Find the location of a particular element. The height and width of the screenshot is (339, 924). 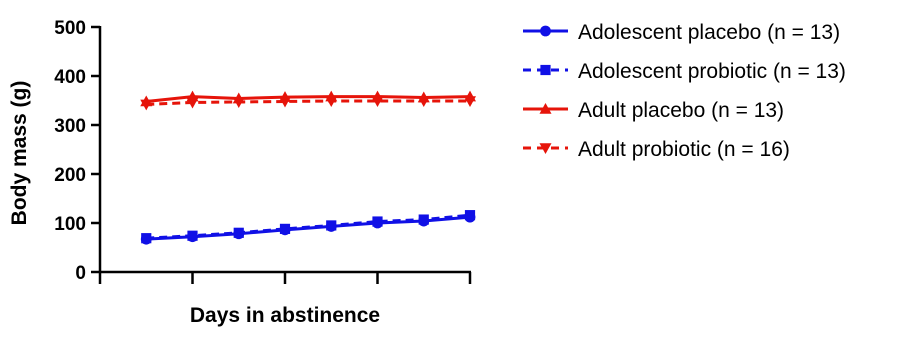

legend-item: Adult placebo (n = 13) is located at coordinates (653, 110).